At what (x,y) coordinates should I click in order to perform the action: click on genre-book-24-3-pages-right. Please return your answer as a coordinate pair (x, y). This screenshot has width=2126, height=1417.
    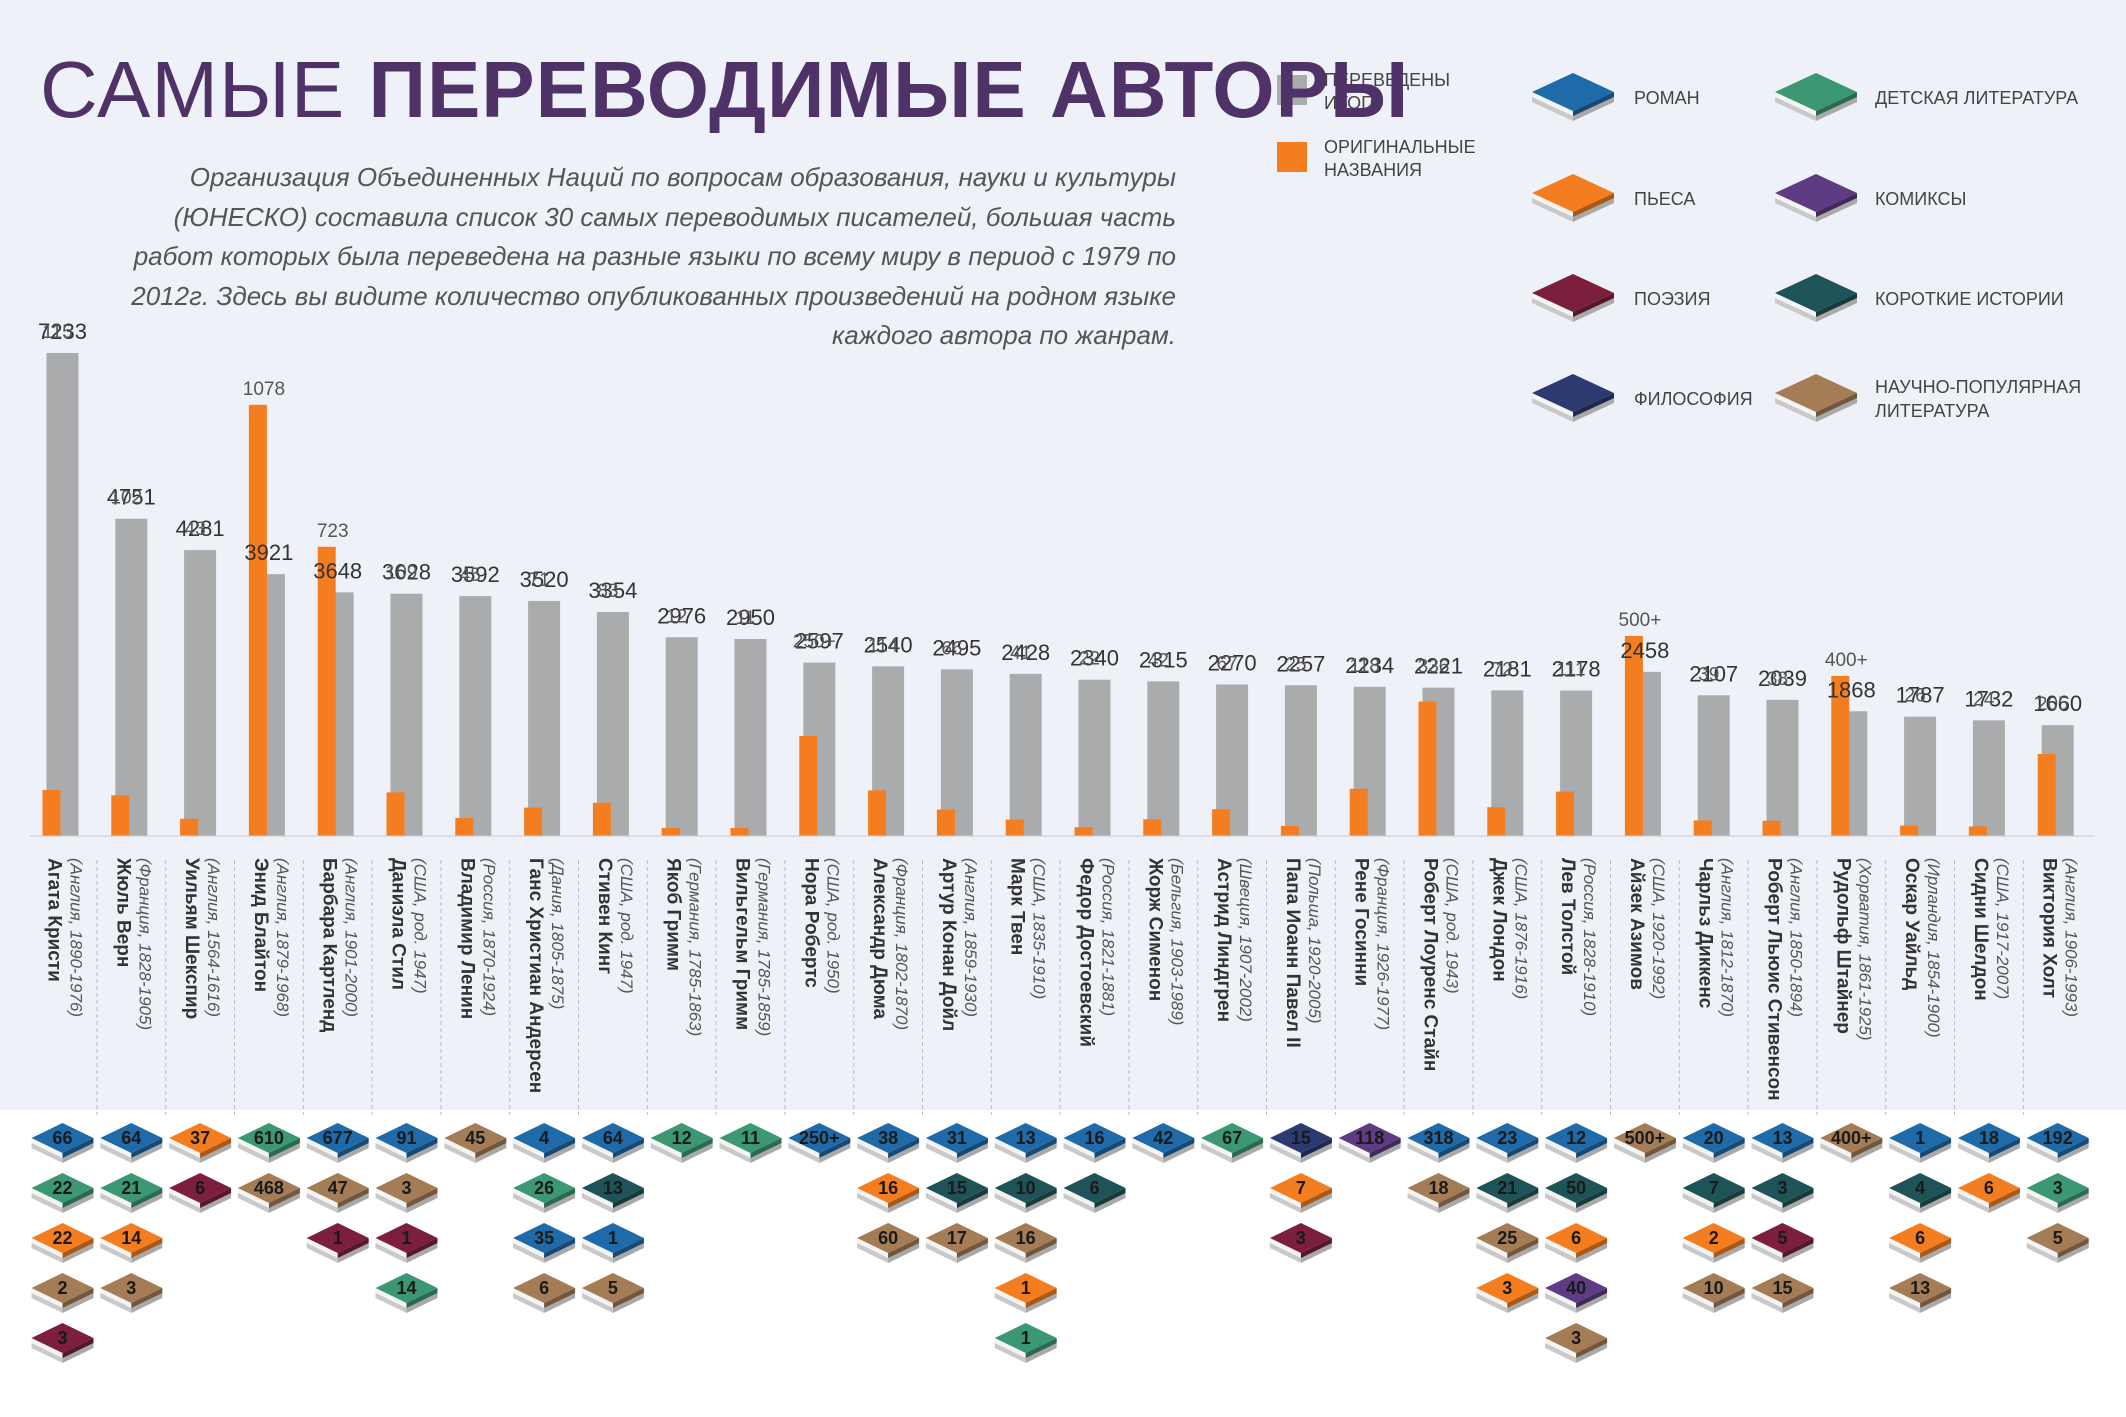
    Looking at the image, I should click on (1729, 1302).